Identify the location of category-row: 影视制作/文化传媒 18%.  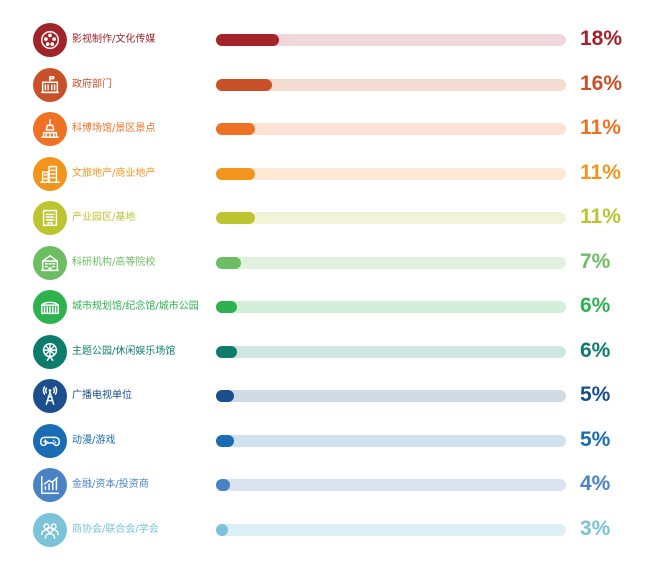
(329, 40).